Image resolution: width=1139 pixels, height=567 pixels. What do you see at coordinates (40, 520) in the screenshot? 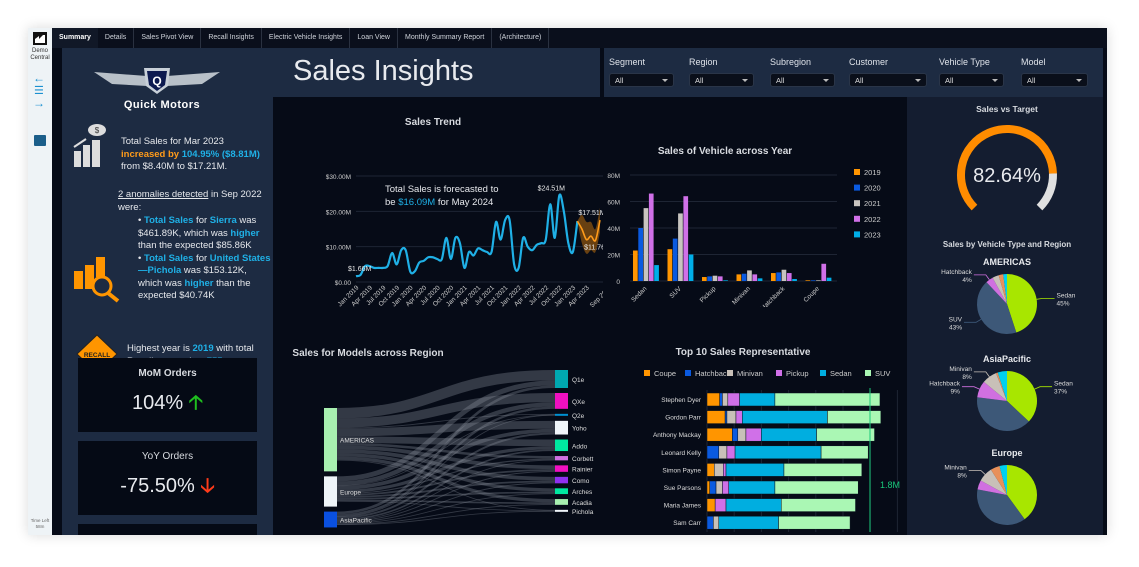
I see `time-left-label: Time Left` at bounding box center [40, 520].